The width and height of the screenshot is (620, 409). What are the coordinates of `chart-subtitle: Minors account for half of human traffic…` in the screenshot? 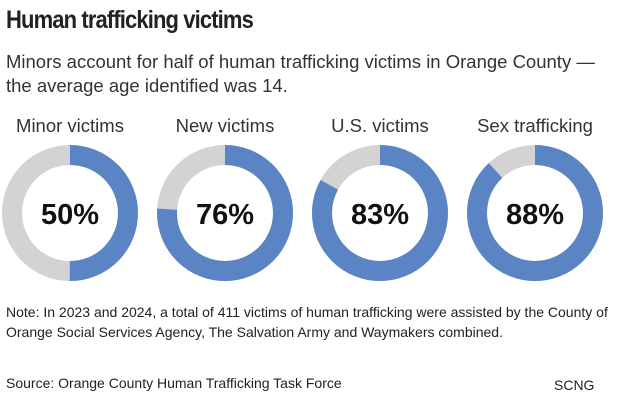 It's located at (300, 73).